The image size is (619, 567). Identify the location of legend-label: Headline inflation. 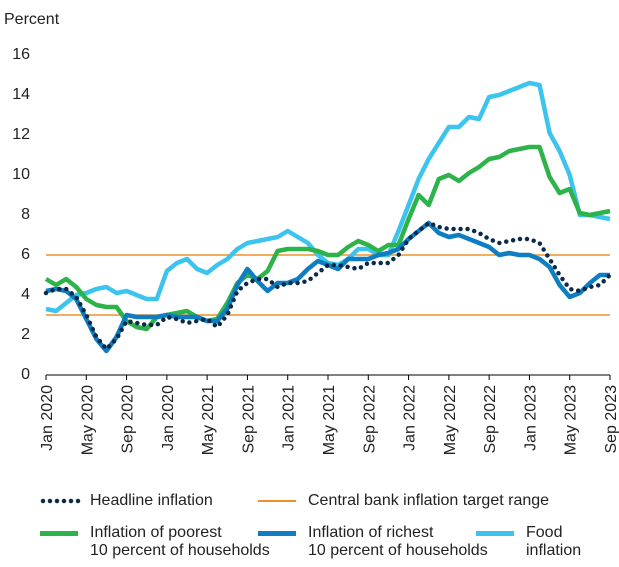
(151, 500).